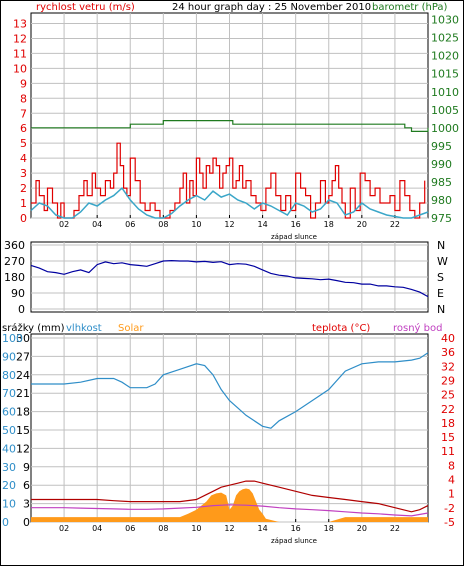 Image resolution: width=464 pixels, height=566 pixels. Describe the element at coordinates (14, 261) in the screenshot. I see `y-left-tick-label: 270` at that location.